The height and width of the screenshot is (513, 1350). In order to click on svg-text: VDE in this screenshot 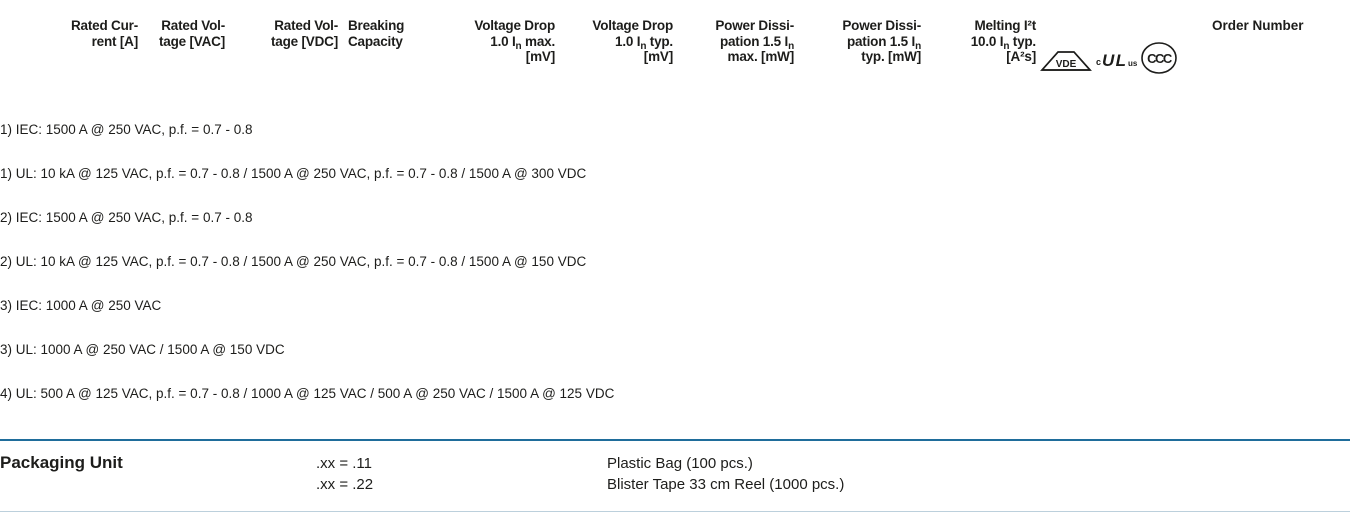, I will do `click(1066, 64)`.